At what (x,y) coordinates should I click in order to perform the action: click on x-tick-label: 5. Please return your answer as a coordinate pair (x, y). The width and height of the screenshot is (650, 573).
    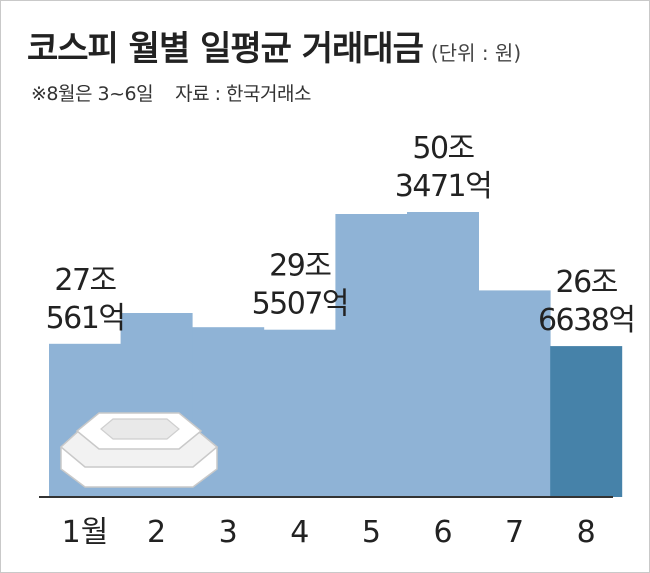
    Looking at the image, I should click on (371, 532).